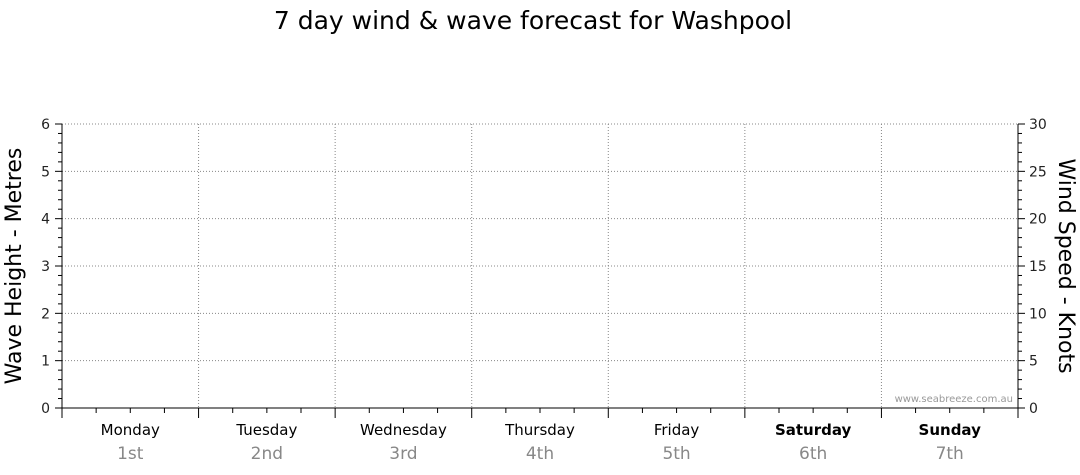 The height and width of the screenshot is (475, 1080). What do you see at coordinates (950, 430) in the screenshot?
I see `x-day-label: Sunday` at bounding box center [950, 430].